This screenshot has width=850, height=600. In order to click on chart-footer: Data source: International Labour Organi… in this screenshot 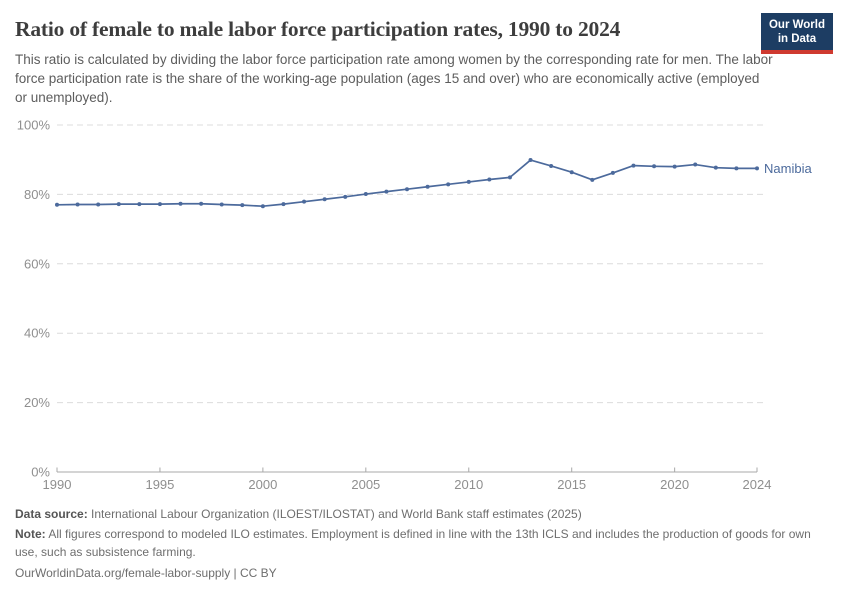, I will do `click(425, 546)`.